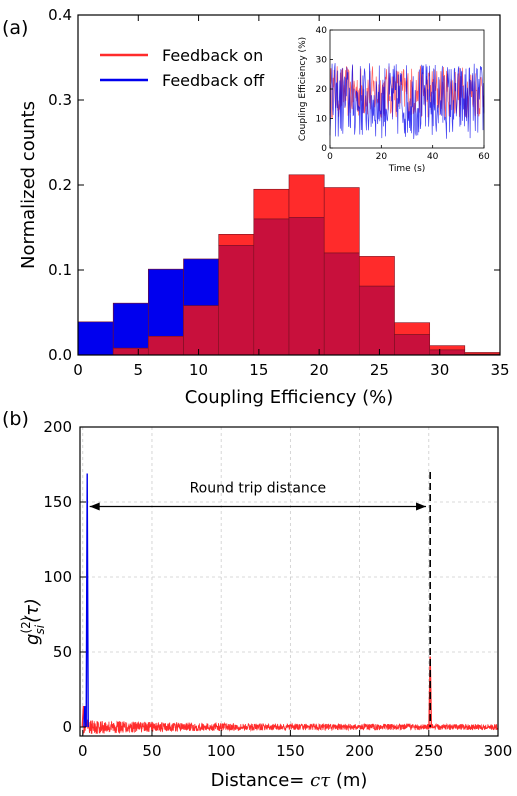 The height and width of the screenshot is (796, 517). I want to click on y-tick-label: 0.3, so click(60, 100).